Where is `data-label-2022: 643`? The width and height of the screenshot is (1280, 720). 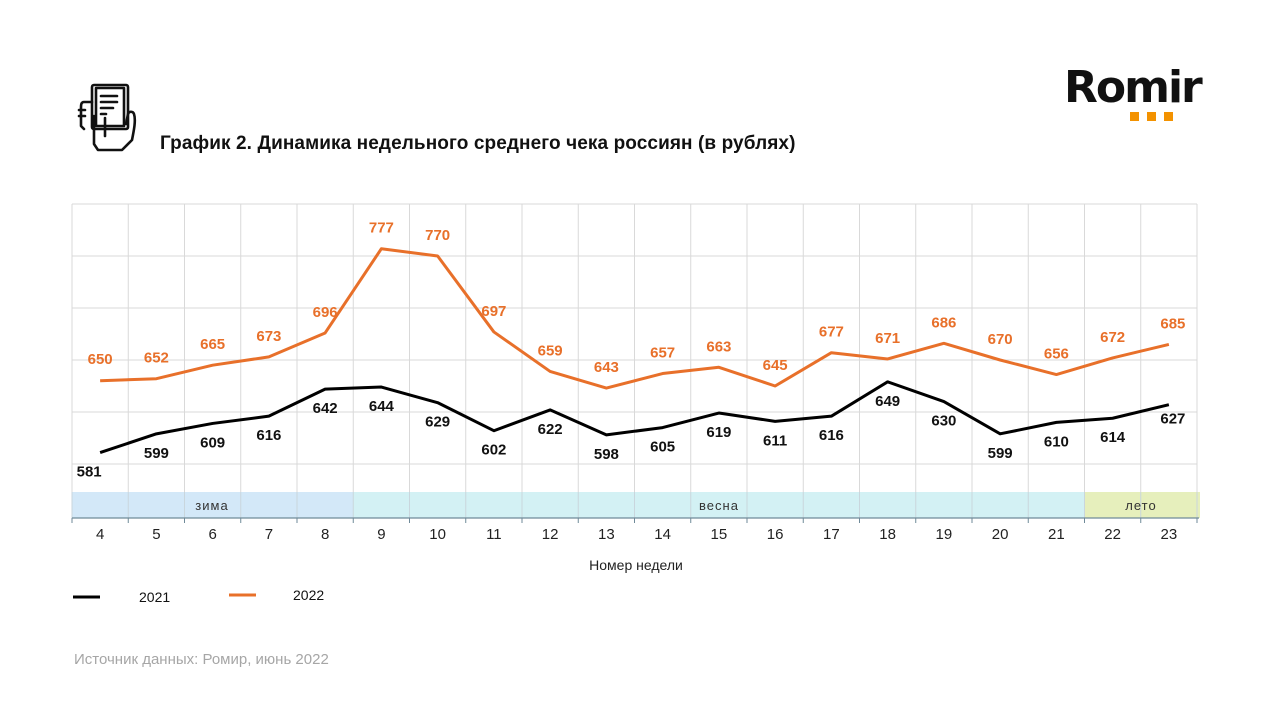
data-label-2022: 643 is located at coordinates (606, 367).